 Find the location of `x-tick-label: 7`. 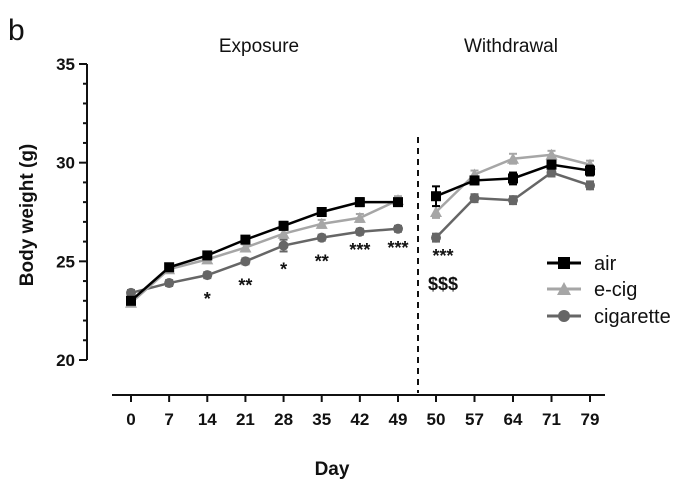

x-tick-label: 7 is located at coordinates (168, 419).